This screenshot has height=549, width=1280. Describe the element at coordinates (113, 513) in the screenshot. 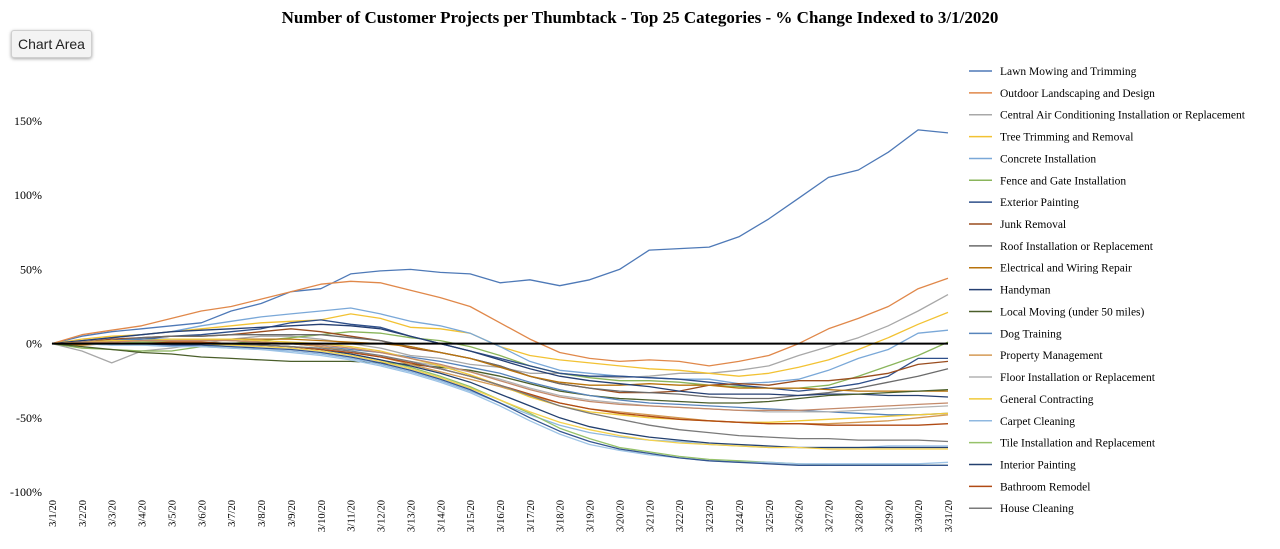

I see `x-tick-label: 3/3/20` at that location.